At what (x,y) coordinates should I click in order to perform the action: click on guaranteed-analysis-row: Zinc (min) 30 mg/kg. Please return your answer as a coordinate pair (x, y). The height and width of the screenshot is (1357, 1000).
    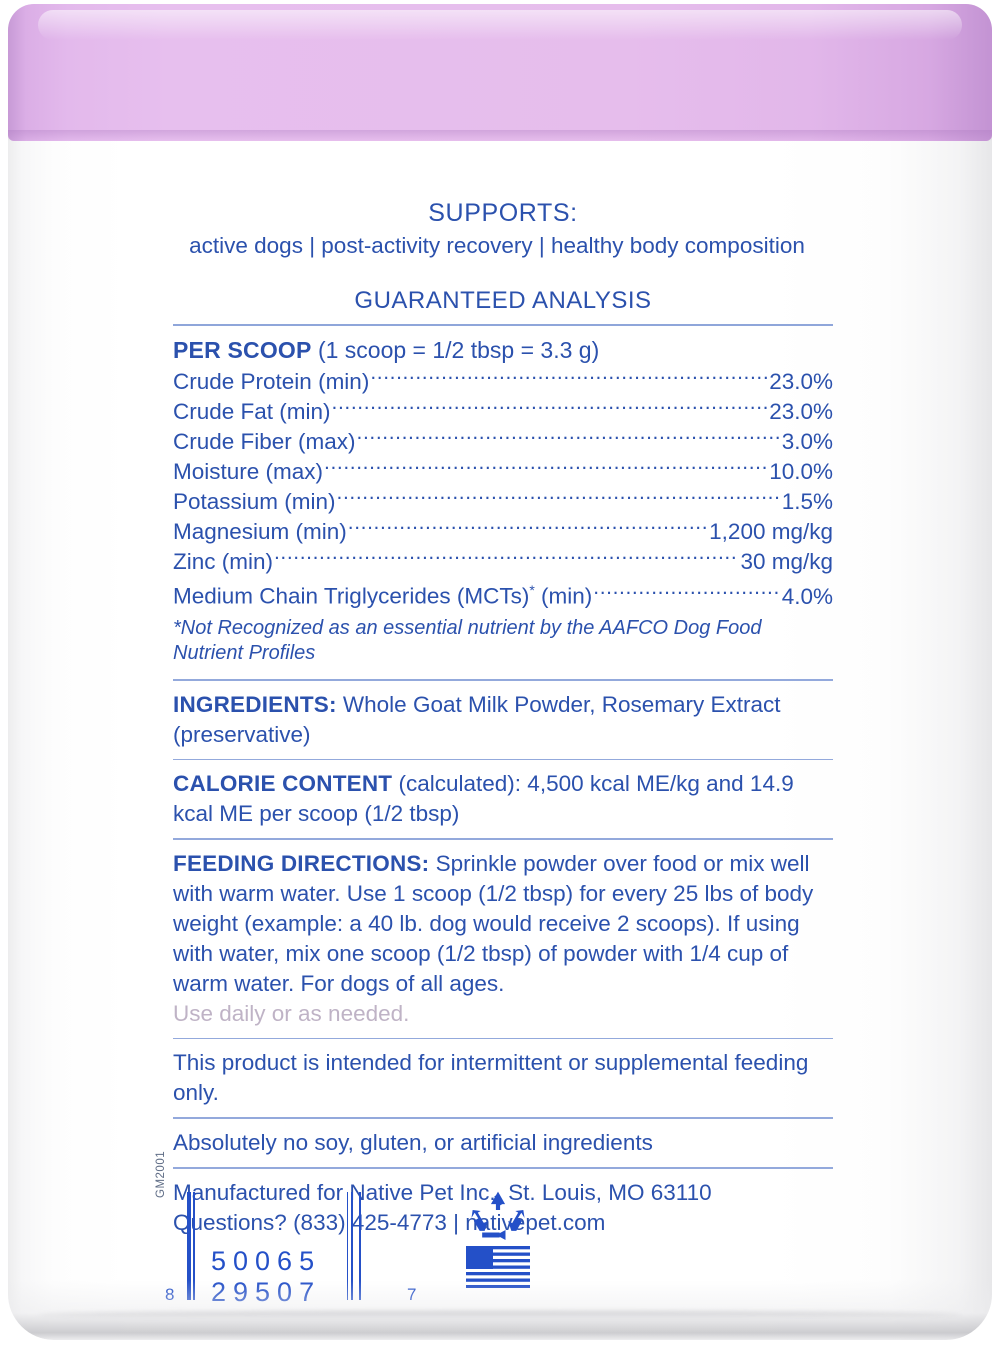
    Looking at the image, I should click on (503, 561).